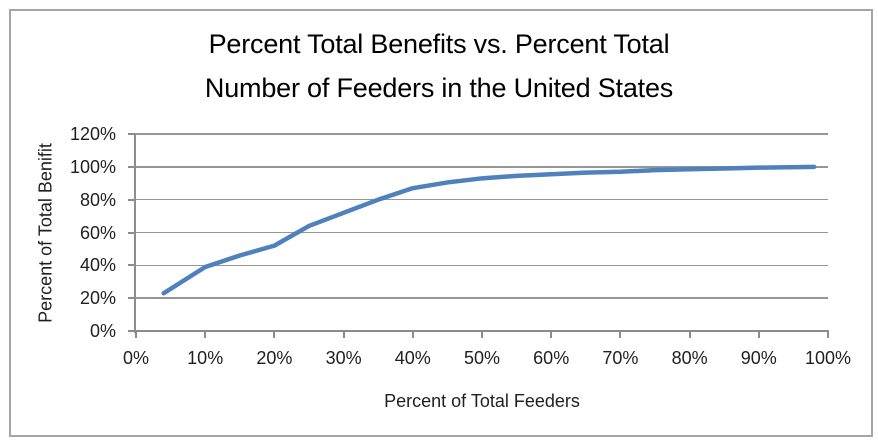  I want to click on x-tick-label: 90%, so click(758, 358).